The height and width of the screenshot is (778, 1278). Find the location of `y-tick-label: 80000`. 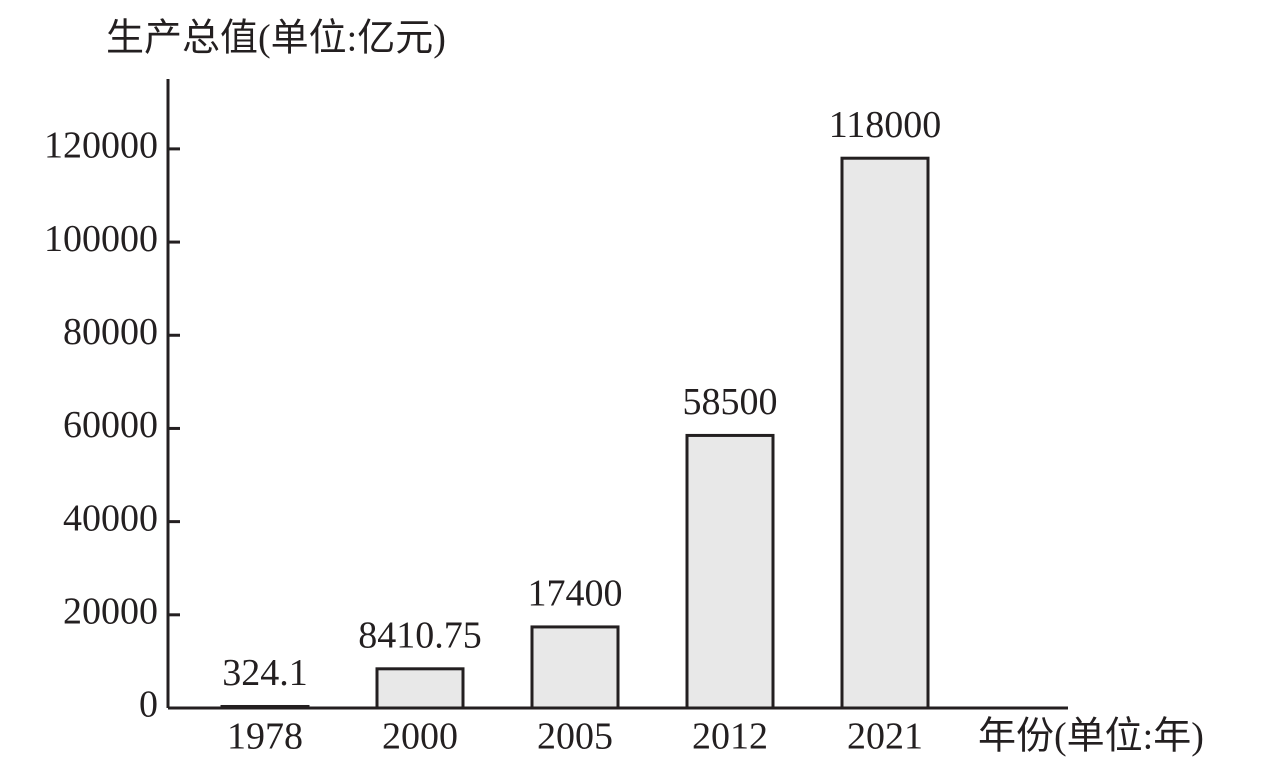

y-tick-label: 80000 is located at coordinates (110, 332).